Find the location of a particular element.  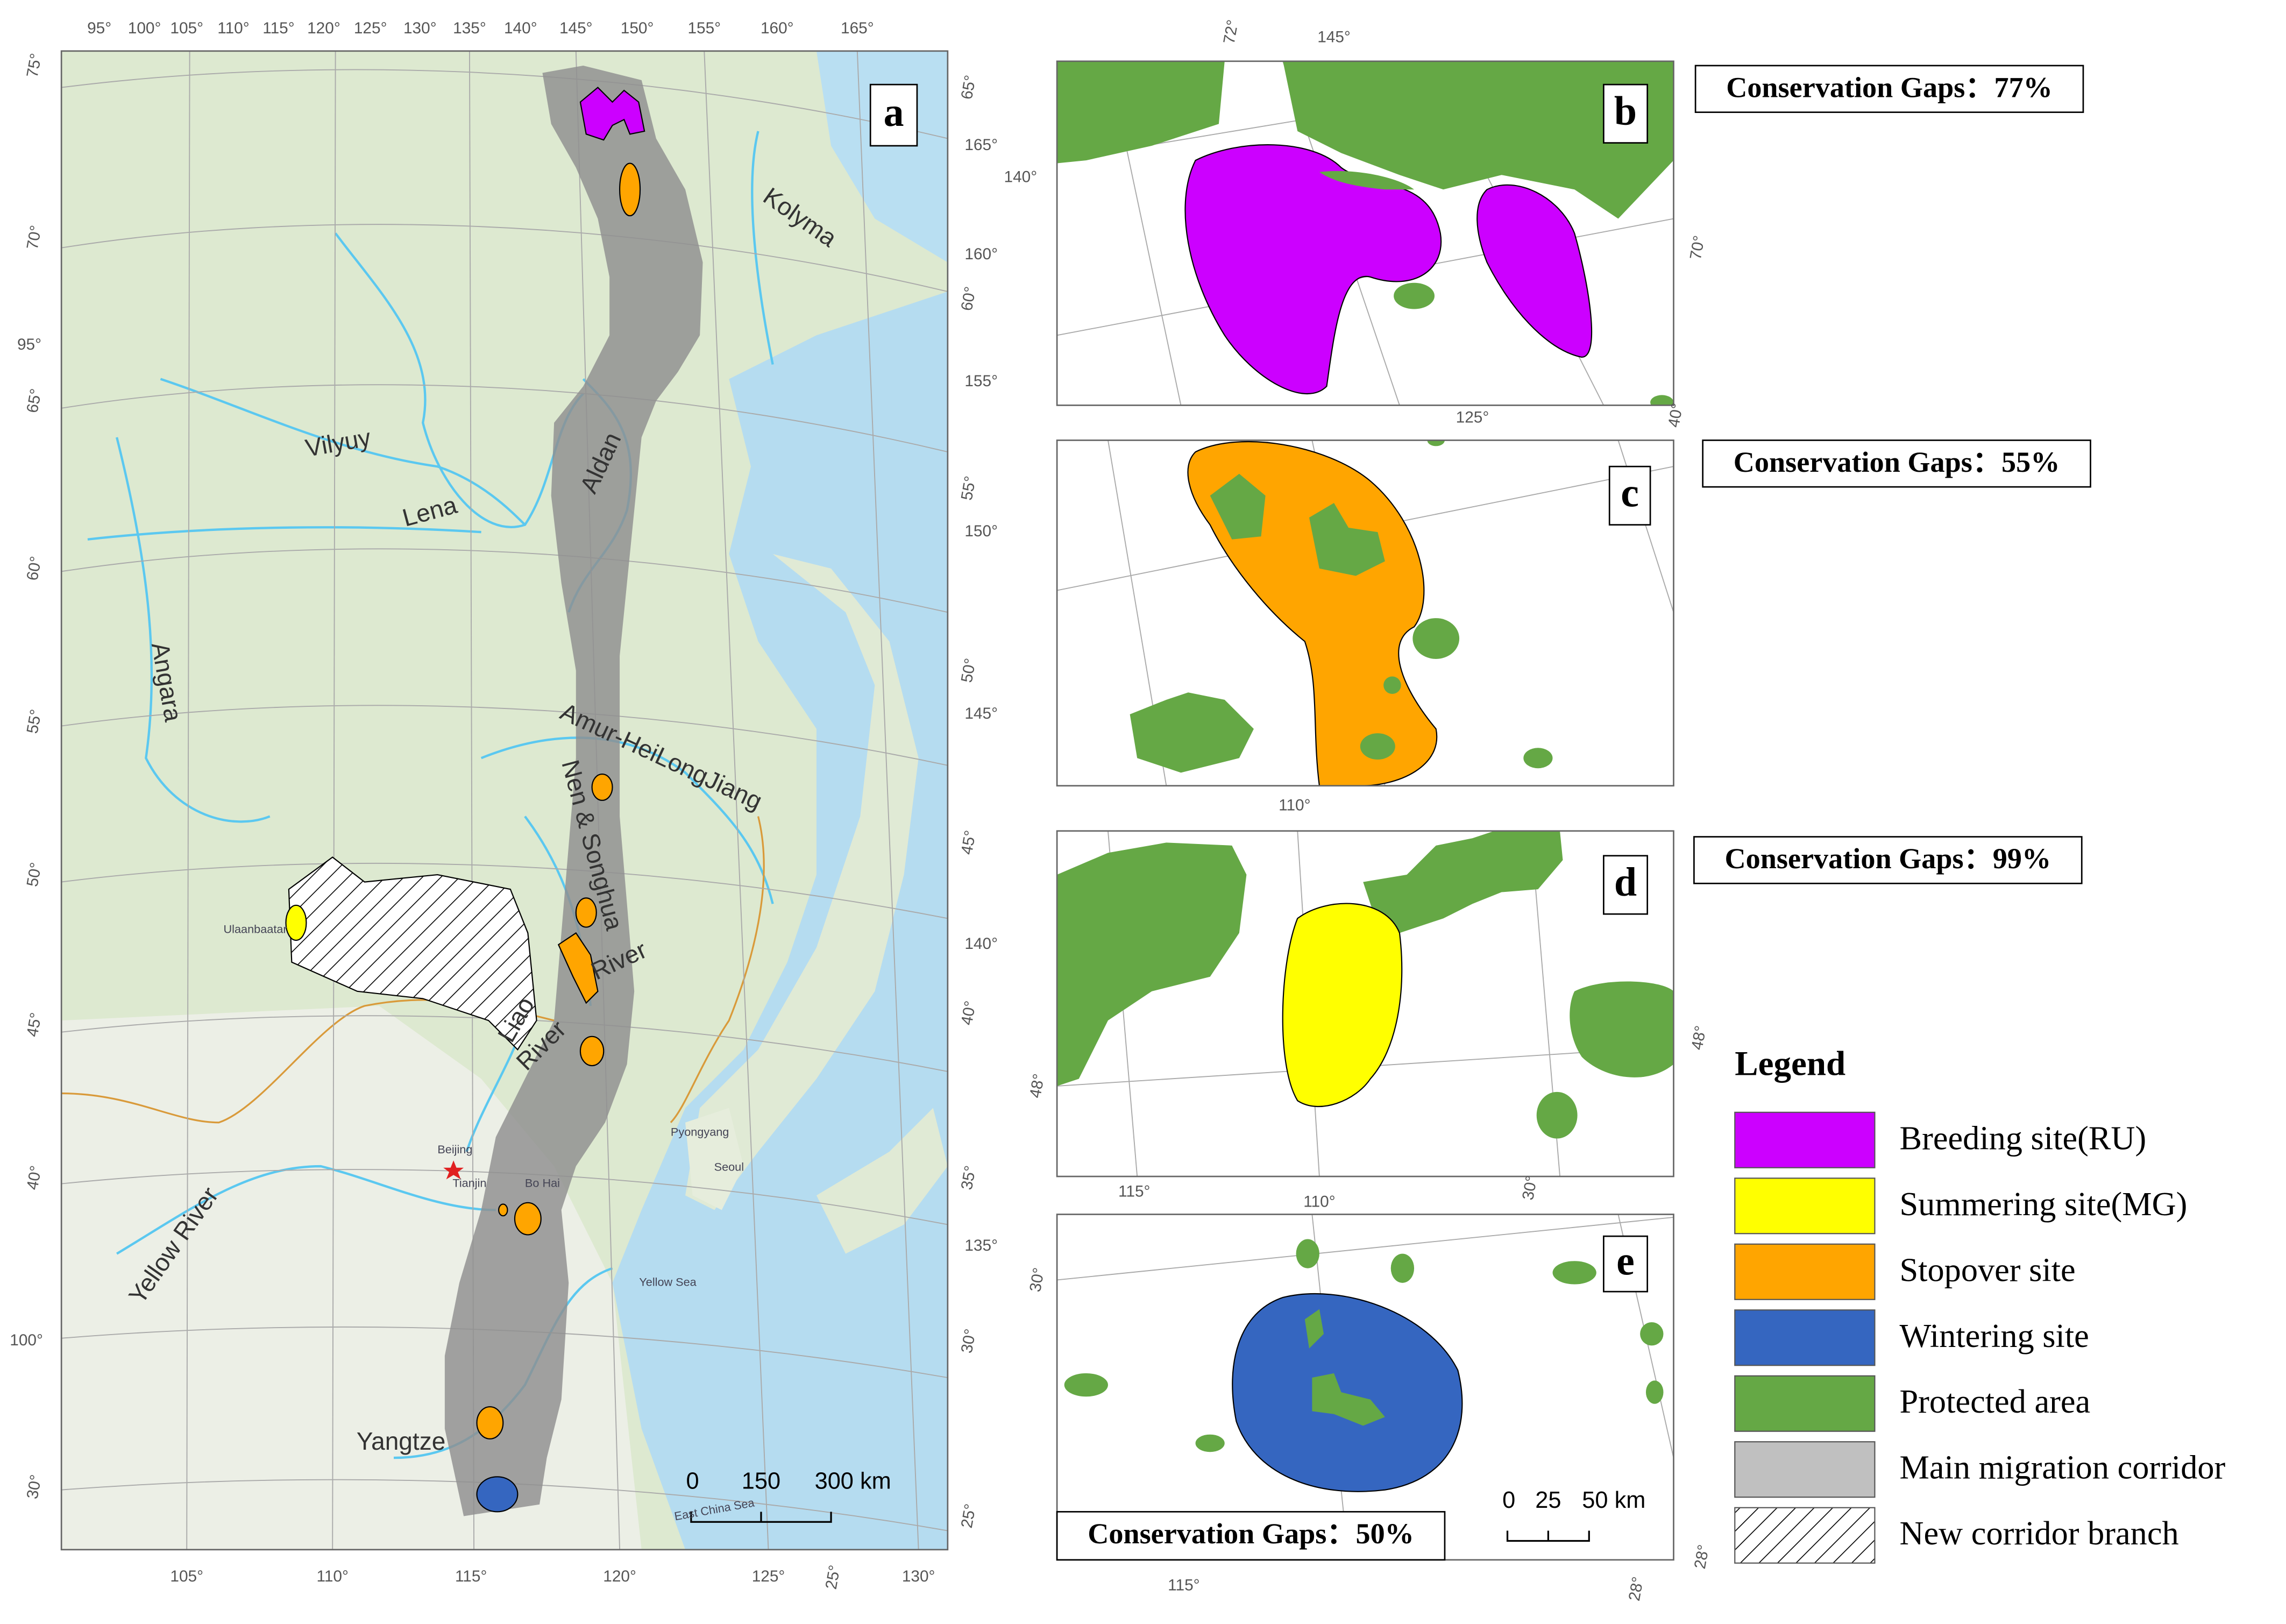

panel-c-map is located at coordinates (1365, 613).